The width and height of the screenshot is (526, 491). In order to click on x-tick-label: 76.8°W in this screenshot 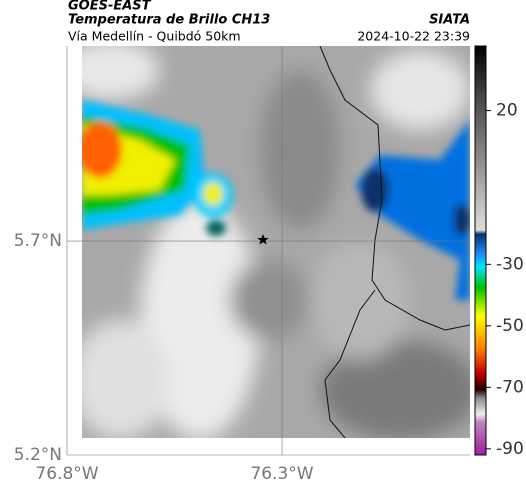, I will do `click(66, 474)`.